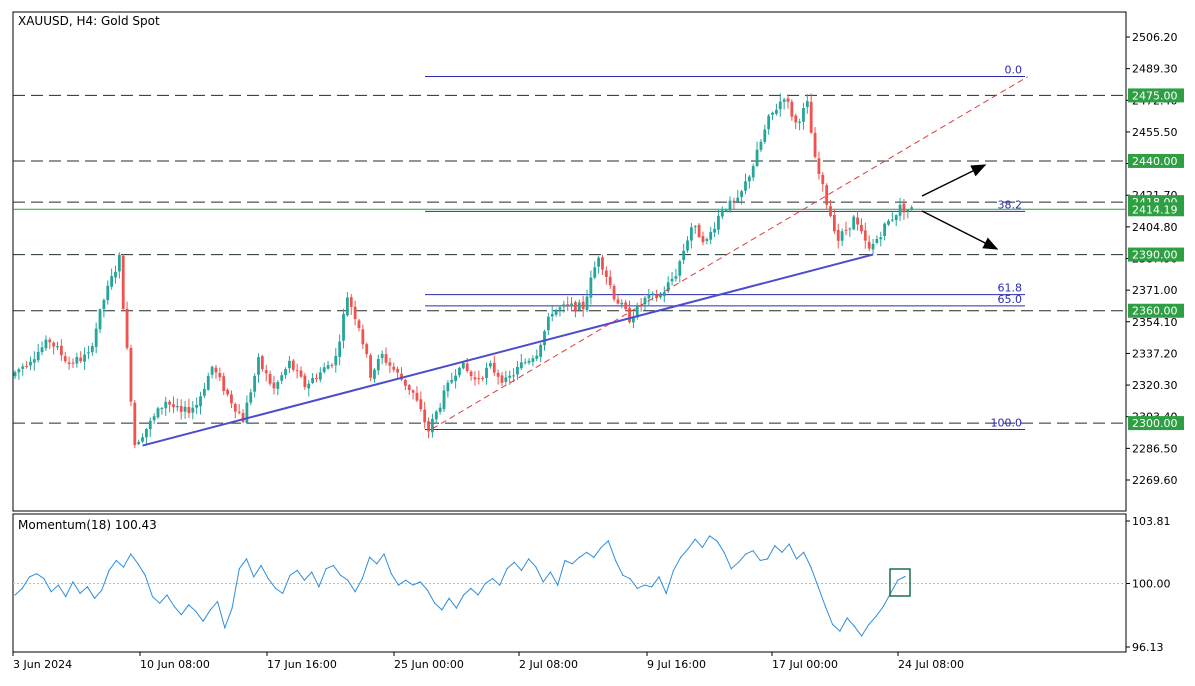 This screenshot has width=1195, height=686. I want to click on level-label: 2440.00, so click(1155, 161).